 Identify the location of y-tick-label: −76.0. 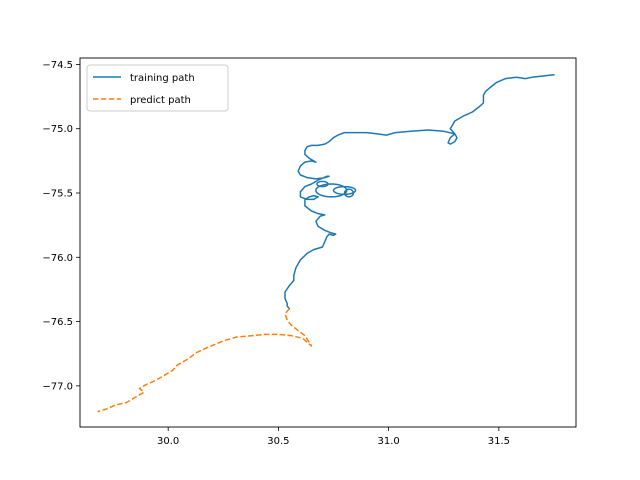
(57, 258).